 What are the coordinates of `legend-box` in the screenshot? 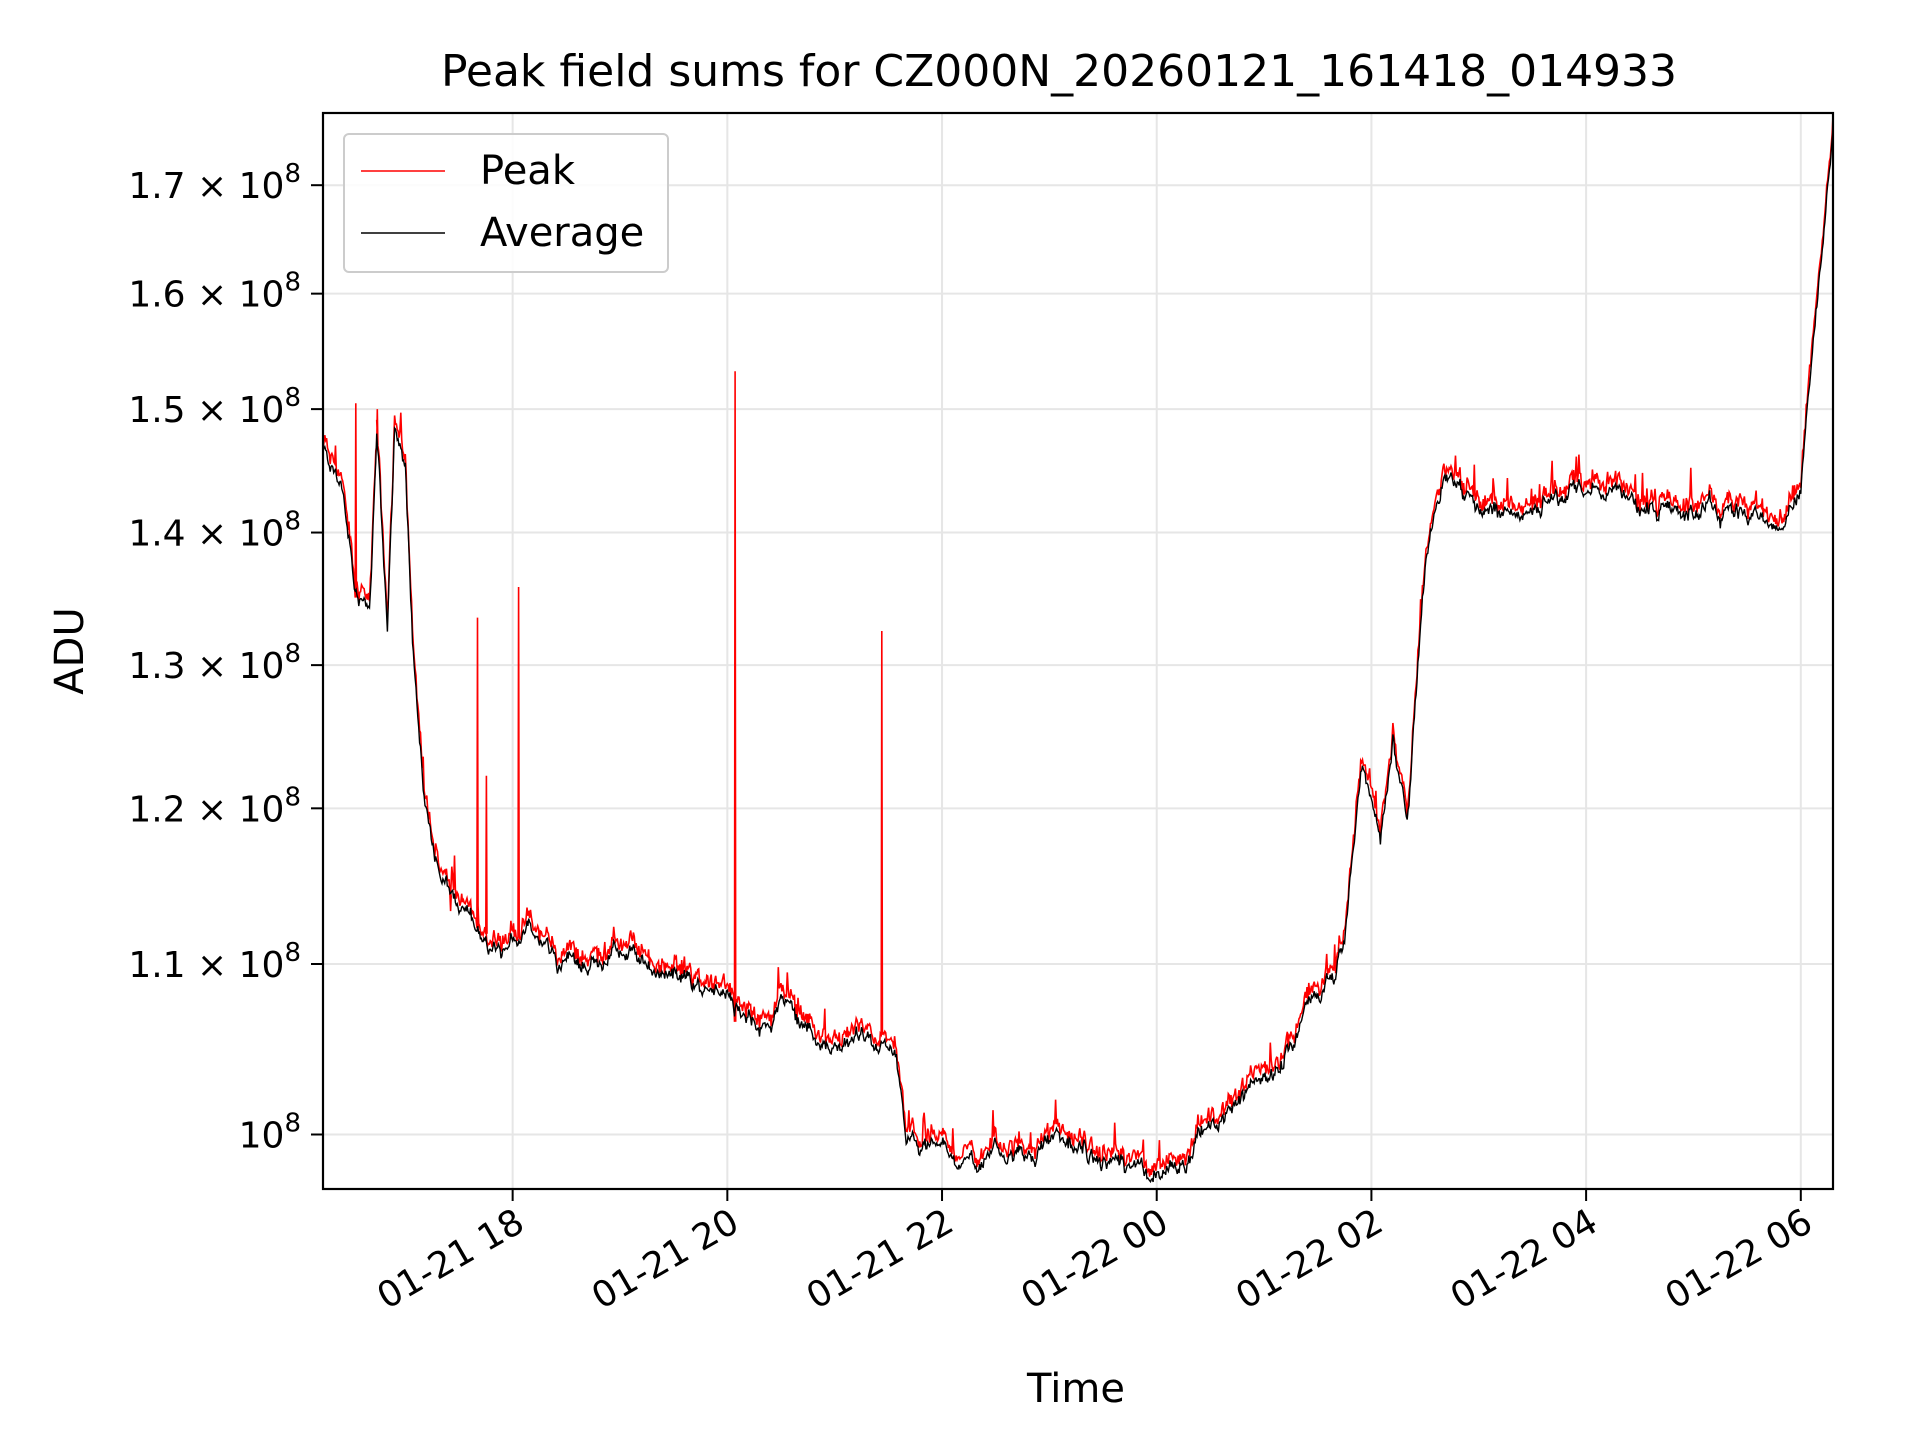 It's located at (506, 203).